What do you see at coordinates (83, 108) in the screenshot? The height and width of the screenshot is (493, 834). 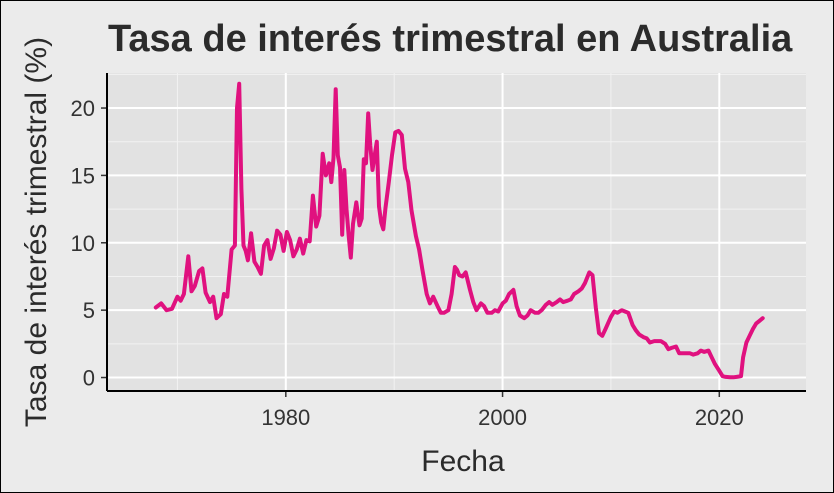 I see `y-tick-label: 20` at bounding box center [83, 108].